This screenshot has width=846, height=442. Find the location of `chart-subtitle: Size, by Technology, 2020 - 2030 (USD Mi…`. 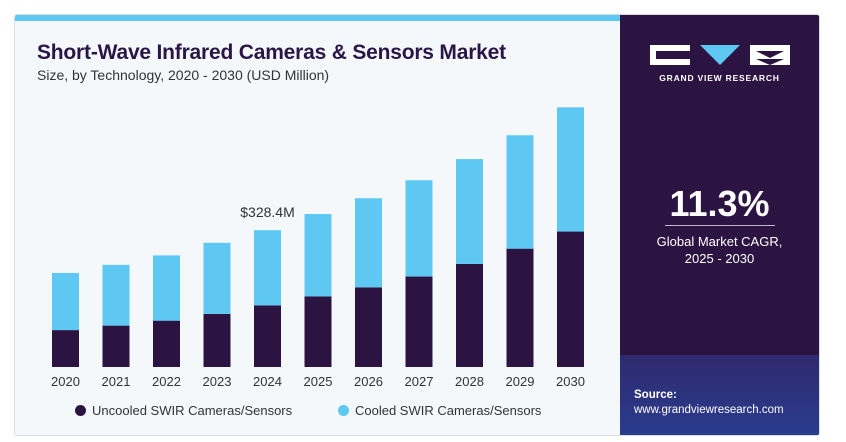

chart-subtitle: Size, by Technology, 2020 - 2030 (USD Mi… is located at coordinates (183, 75).